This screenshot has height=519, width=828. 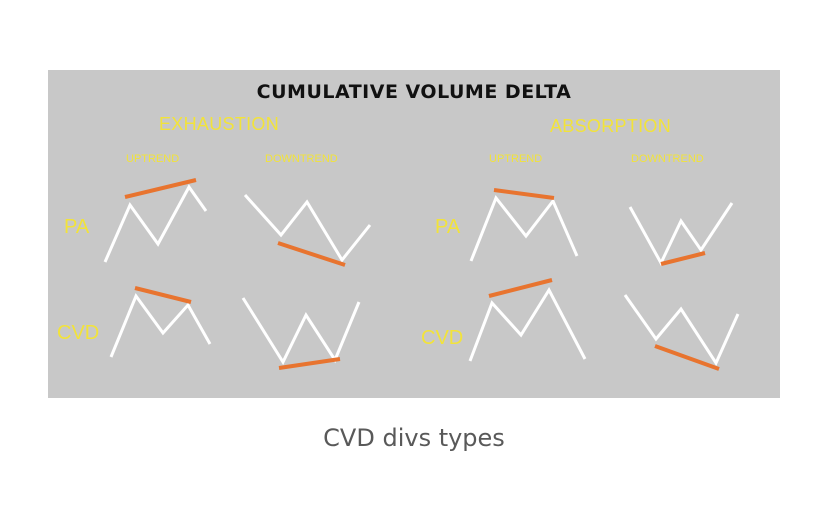 I want to click on exhaustion-uptrend-label: UPTREND, so click(x=153, y=159).